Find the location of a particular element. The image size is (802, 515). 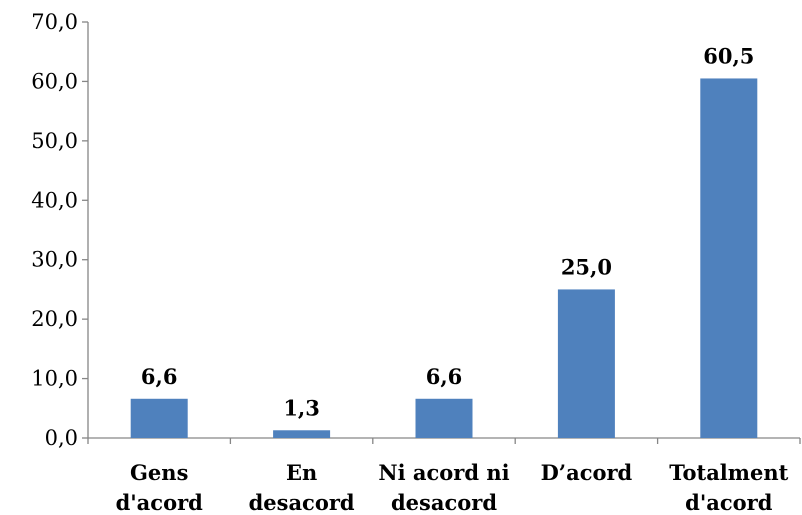

y-tick-label: 40,0 is located at coordinates (54, 200).